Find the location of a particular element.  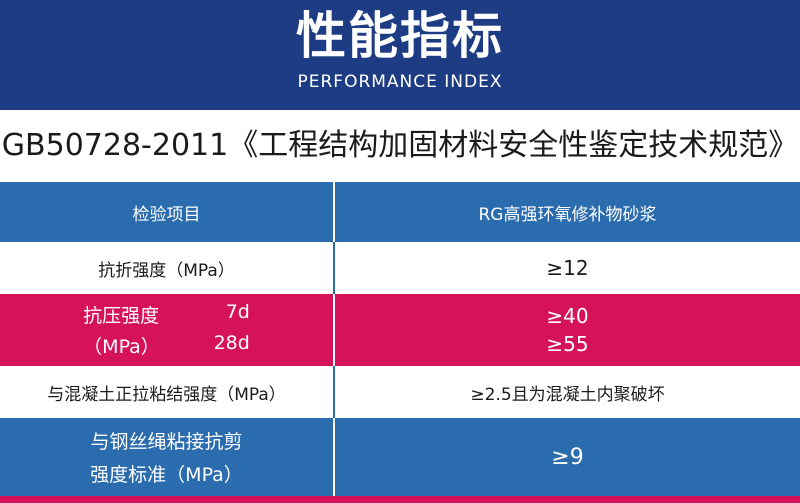

table-header-row: 检验项目 RG高强环氧修补物砂浆 is located at coordinates (400, 212).